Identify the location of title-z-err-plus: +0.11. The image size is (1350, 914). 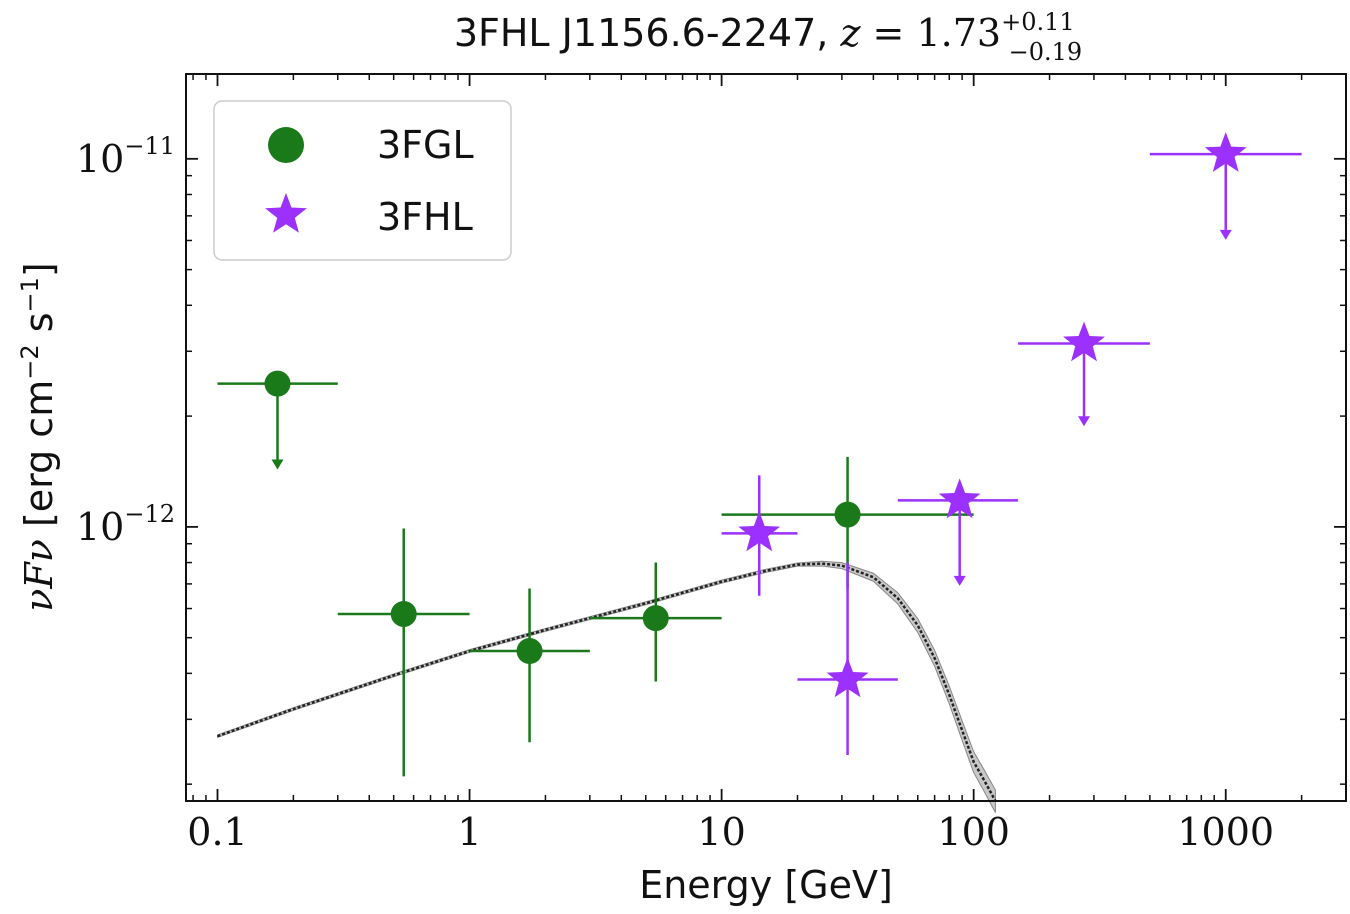
(1038, 22).